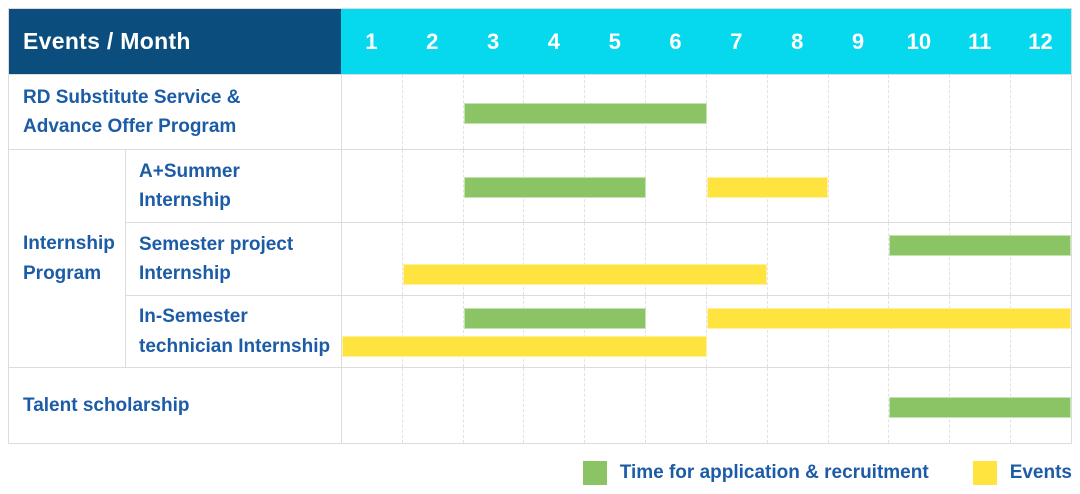 This screenshot has width=1080, height=494. Describe the element at coordinates (189, 185) in the screenshot. I see `row-label: A+Summer Internship` at that location.